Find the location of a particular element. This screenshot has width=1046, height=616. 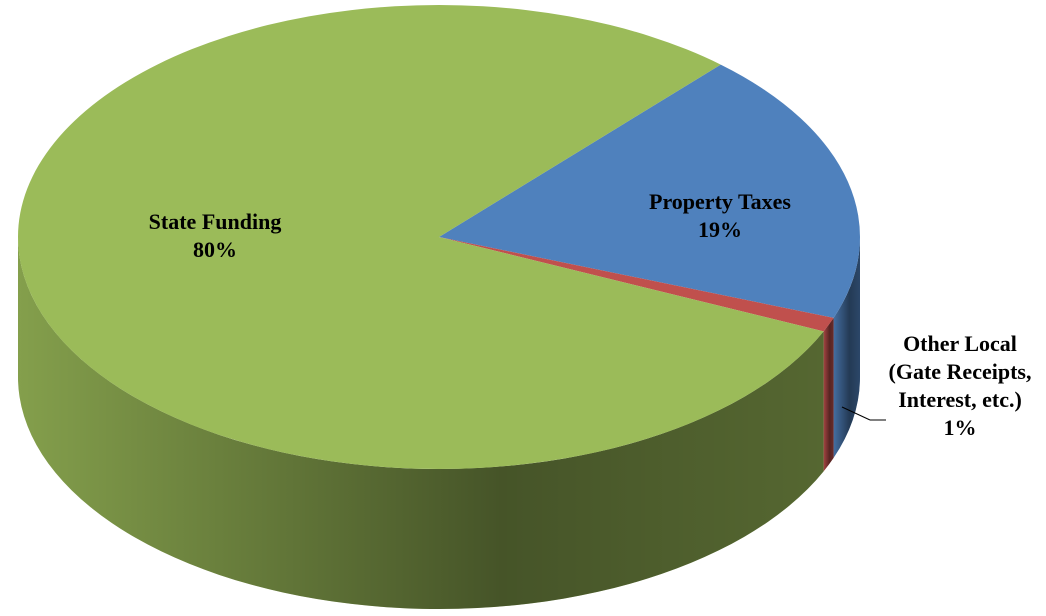

data-label: State Funding 80% is located at coordinates (215, 236).